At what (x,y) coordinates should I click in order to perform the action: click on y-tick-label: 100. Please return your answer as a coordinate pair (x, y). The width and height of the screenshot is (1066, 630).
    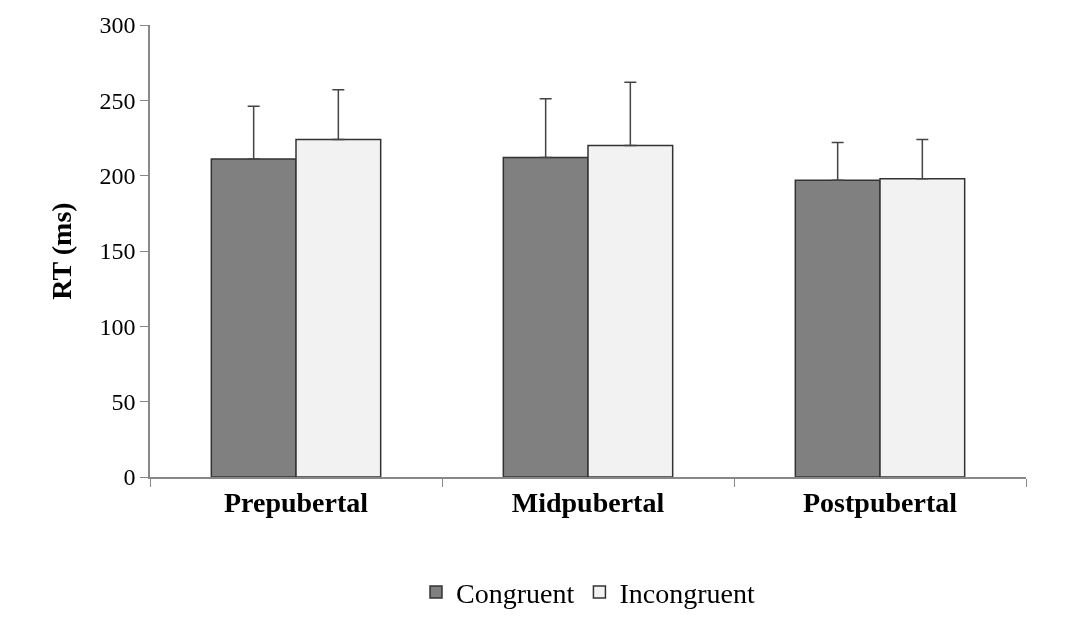
    Looking at the image, I should click on (117, 326).